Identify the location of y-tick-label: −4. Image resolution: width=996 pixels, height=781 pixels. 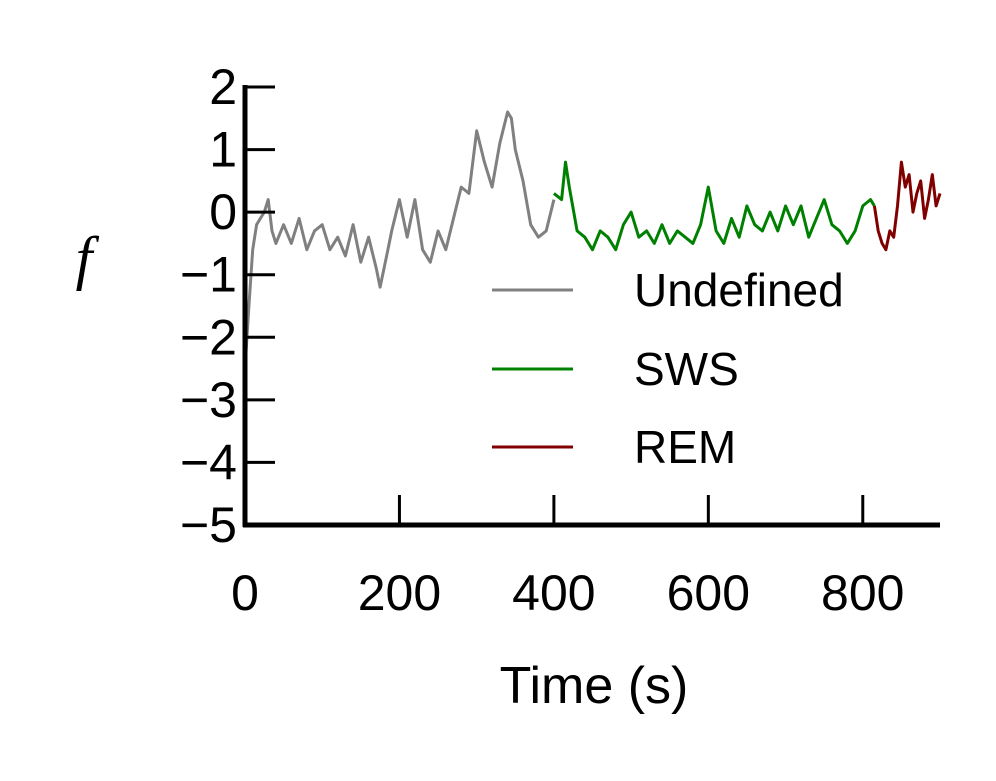
(208, 462).